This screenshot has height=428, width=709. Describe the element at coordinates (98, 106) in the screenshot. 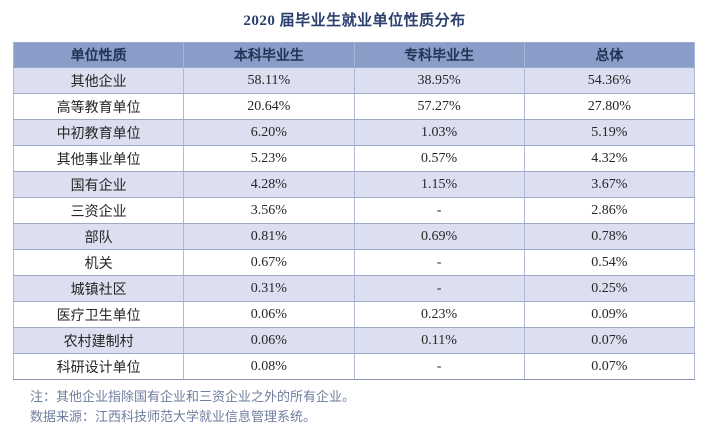

I see `cell-unit-nature: 高等教育单位` at that location.